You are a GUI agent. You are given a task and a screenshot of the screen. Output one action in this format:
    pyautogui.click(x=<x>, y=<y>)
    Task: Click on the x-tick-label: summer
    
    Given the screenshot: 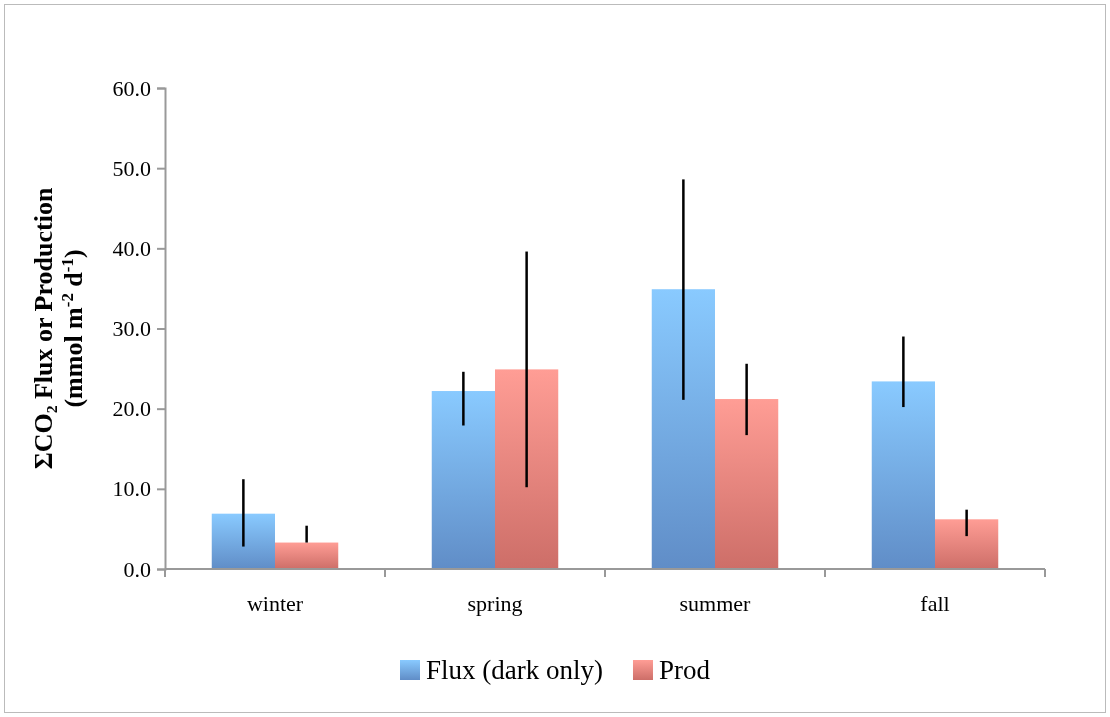 What is the action you would take?
    pyautogui.click(x=715, y=603)
    